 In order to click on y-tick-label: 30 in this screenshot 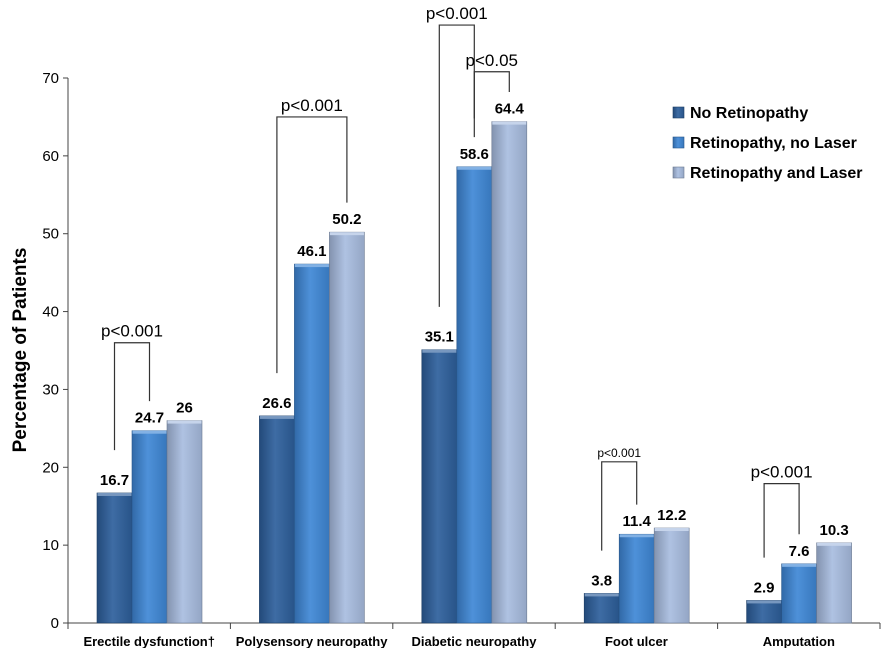, I will do `click(50, 389)`.